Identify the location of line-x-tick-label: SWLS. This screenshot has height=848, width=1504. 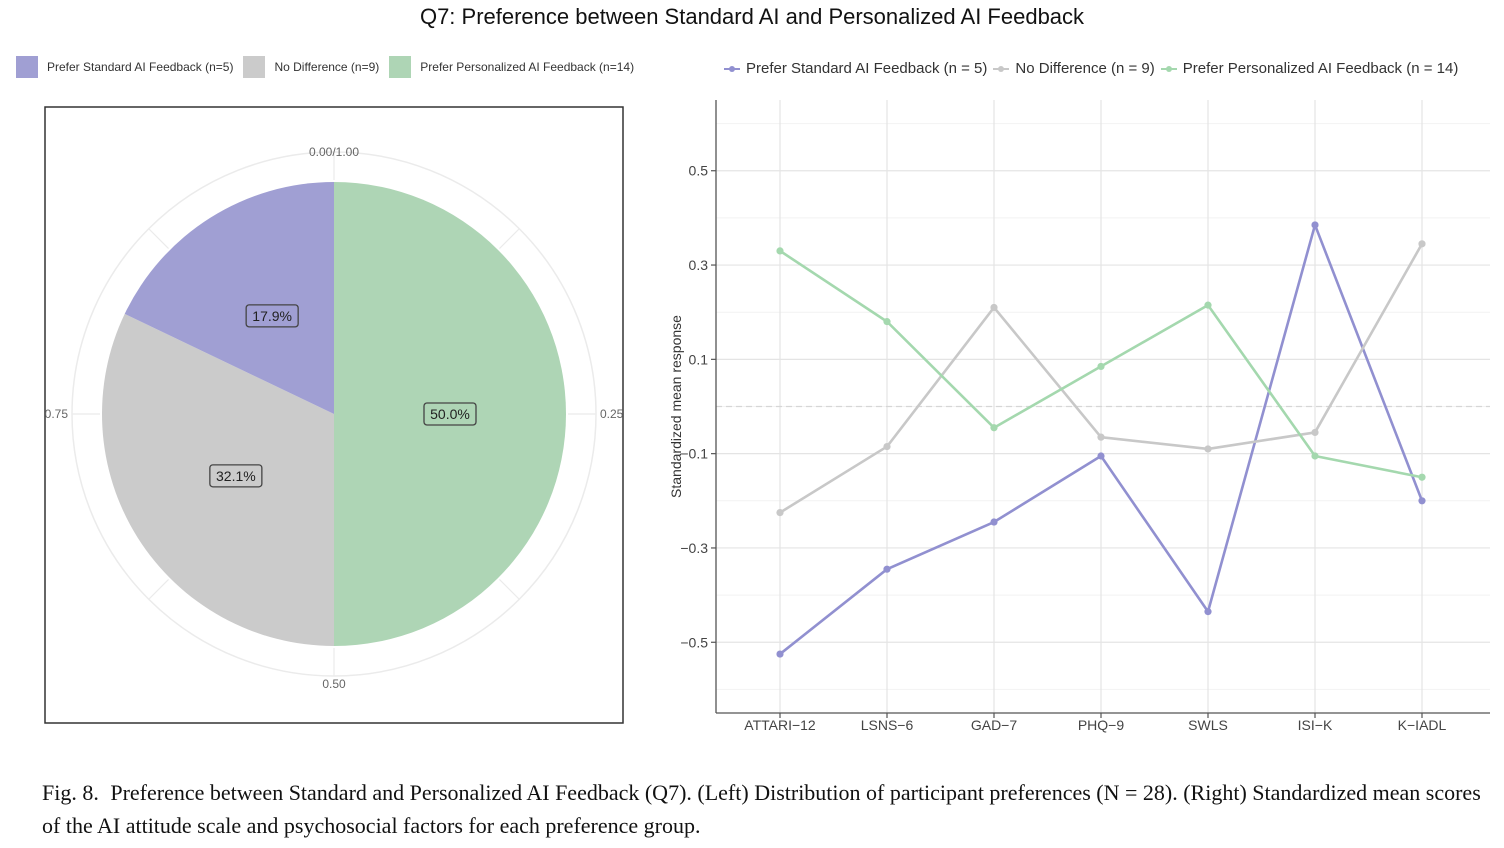
(1208, 725).